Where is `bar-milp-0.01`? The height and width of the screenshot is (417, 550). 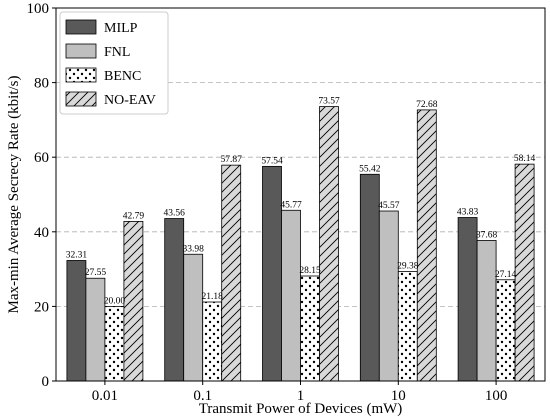
bar-milp-0.01 is located at coordinates (76, 321).